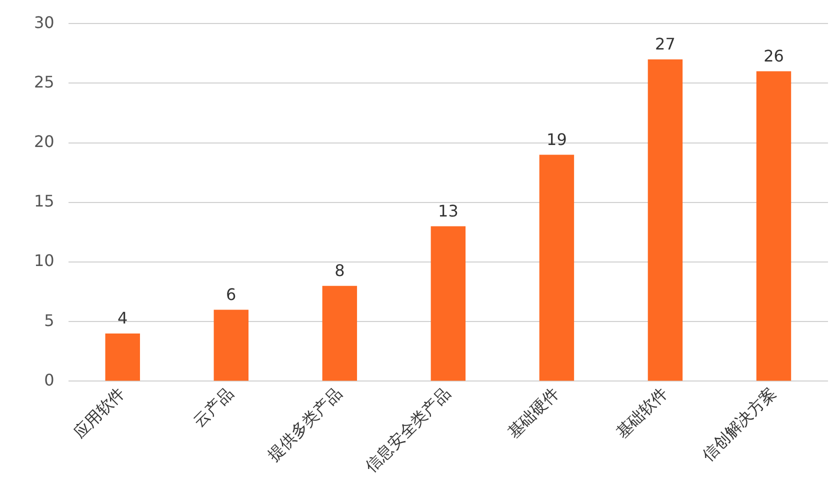 This screenshot has height=486, width=832. What do you see at coordinates (556, 139) in the screenshot?
I see `data-label: 19` at bounding box center [556, 139].